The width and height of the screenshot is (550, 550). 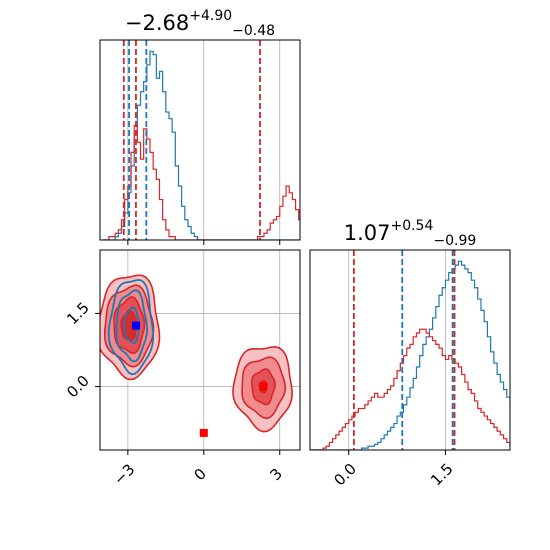 I want to click on top-left-frame, so click(x=200, y=140).